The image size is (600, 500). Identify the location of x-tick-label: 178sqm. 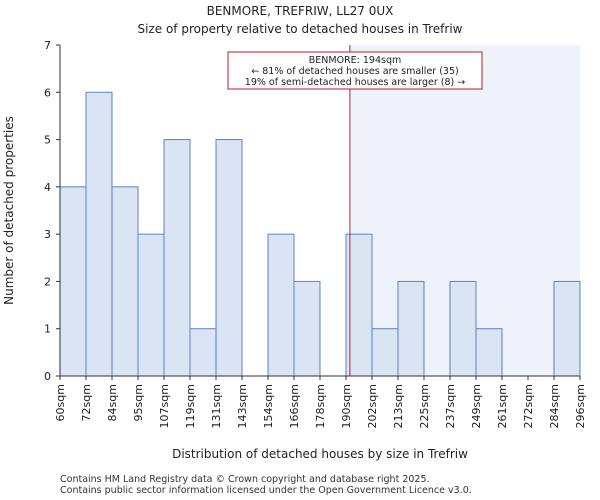
(320, 406).